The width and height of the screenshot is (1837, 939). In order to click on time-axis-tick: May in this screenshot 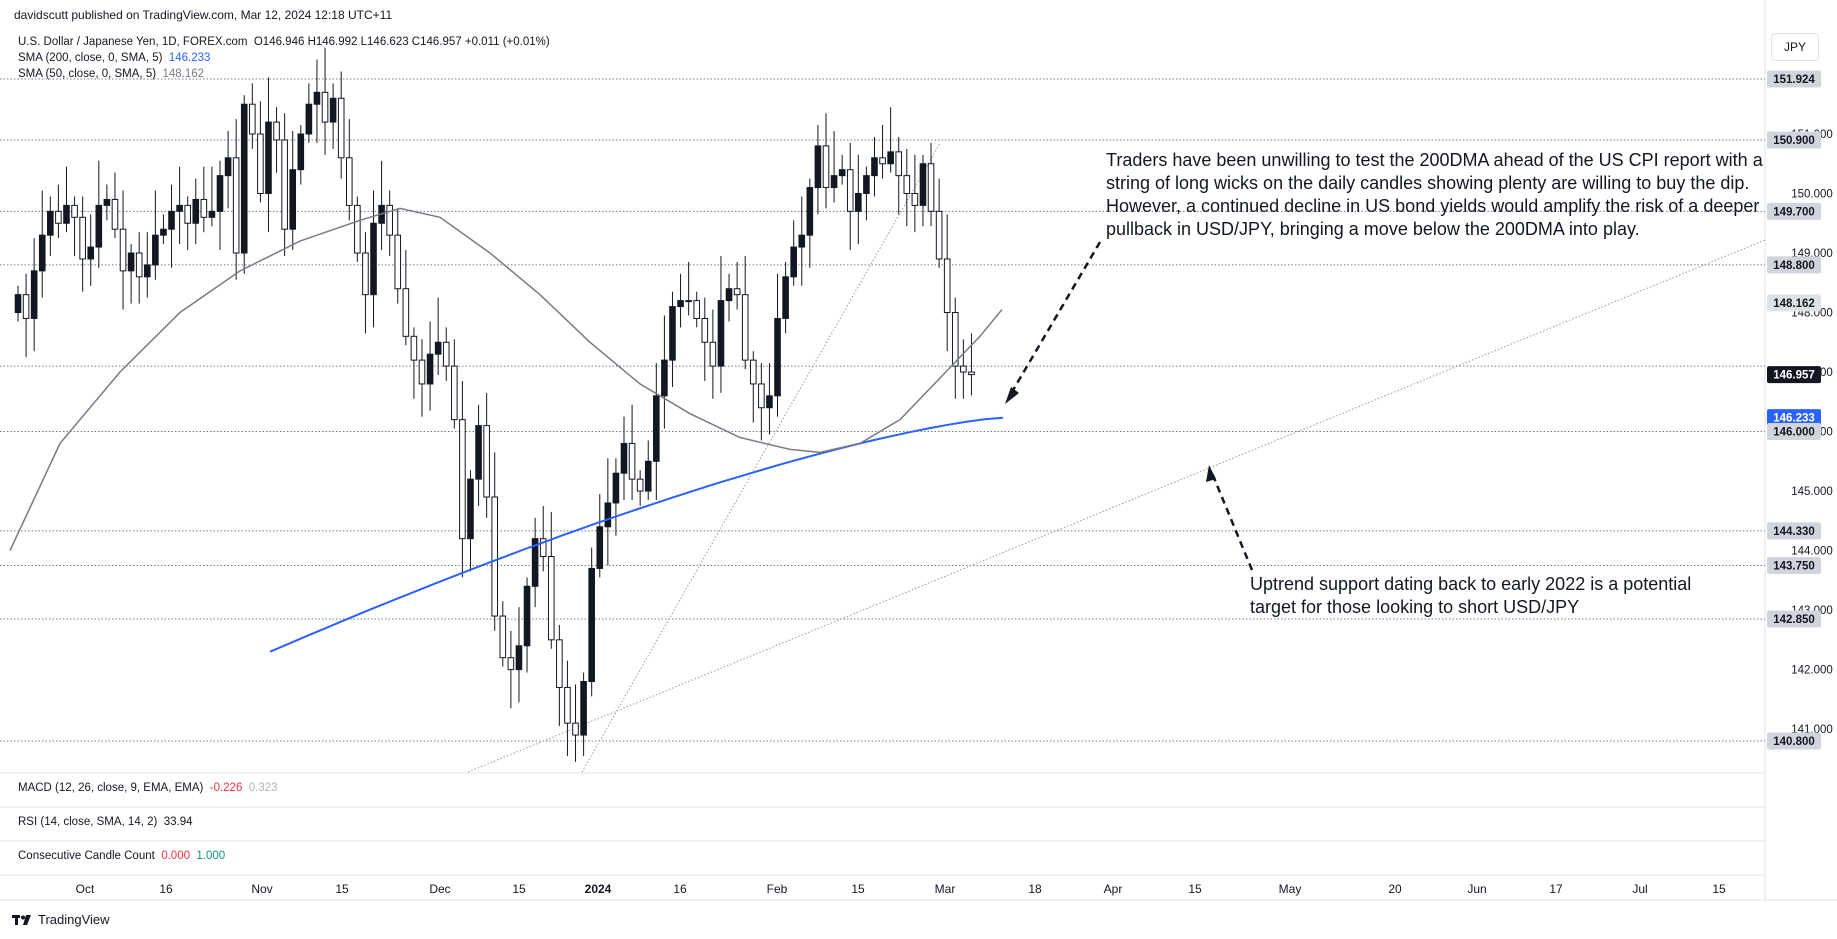, I will do `click(1290, 889)`.